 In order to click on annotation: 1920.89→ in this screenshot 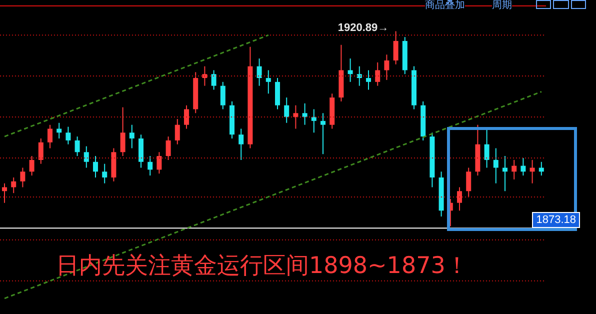, I will do `click(363, 28)`.